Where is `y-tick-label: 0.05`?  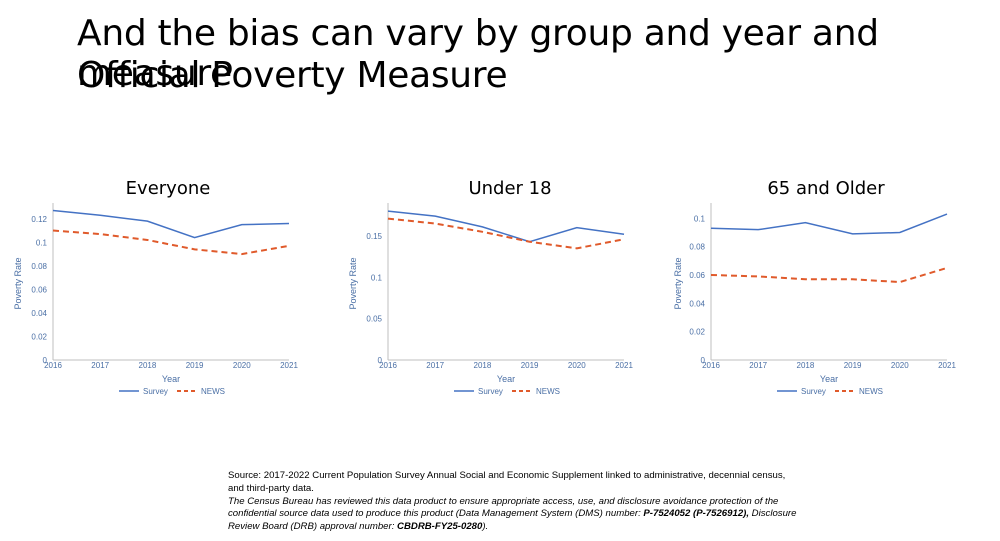 y-tick-label: 0.05 is located at coordinates (374, 319).